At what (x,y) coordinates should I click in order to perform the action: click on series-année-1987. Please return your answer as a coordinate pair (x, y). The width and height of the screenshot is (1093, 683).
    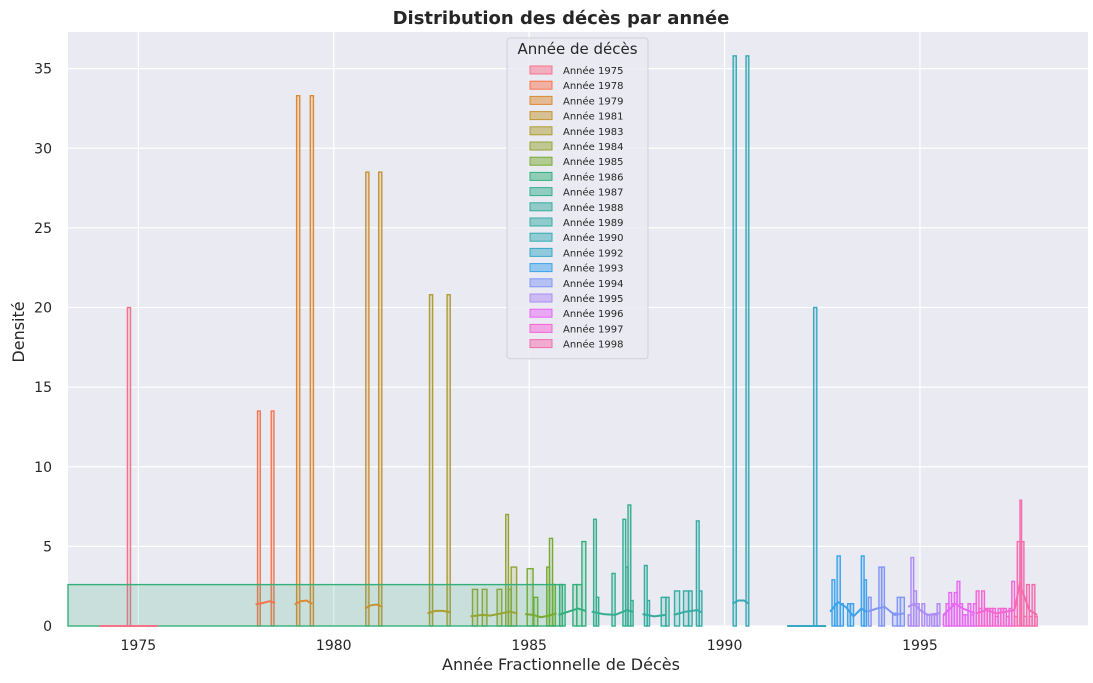
    Looking at the image, I should click on (613, 565).